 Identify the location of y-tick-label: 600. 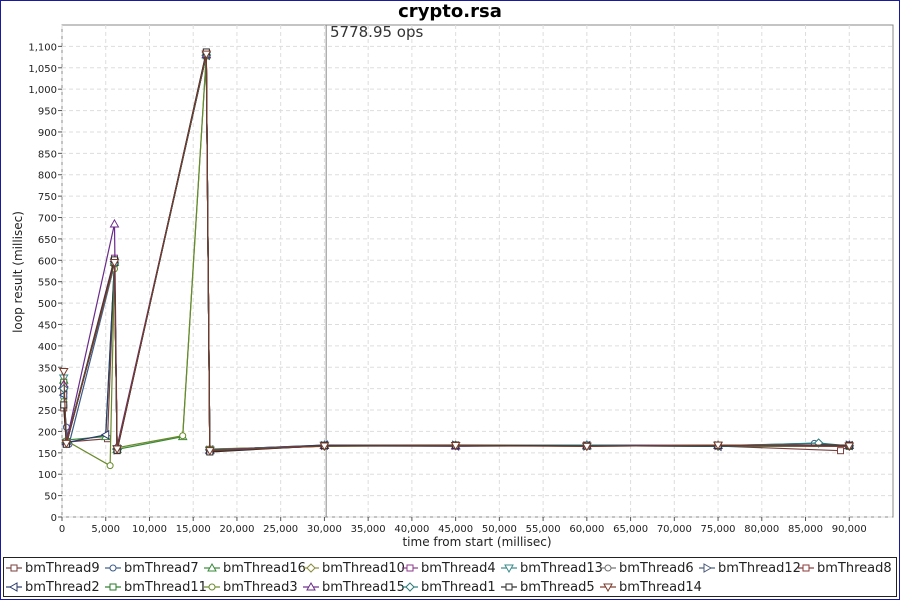
(47, 261).